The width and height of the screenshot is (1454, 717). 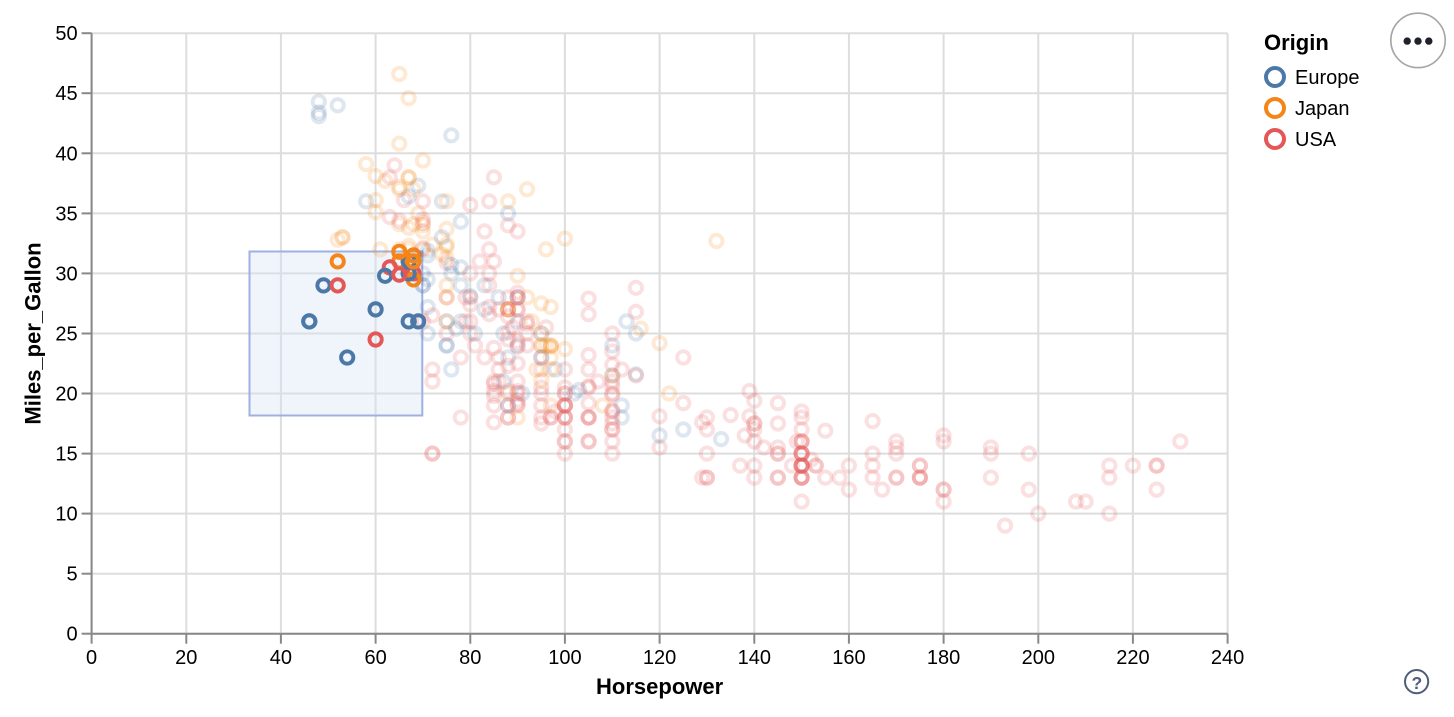 What do you see at coordinates (848, 658) in the screenshot?
I see `svg-text: 160` at bounding box center [848, 658].